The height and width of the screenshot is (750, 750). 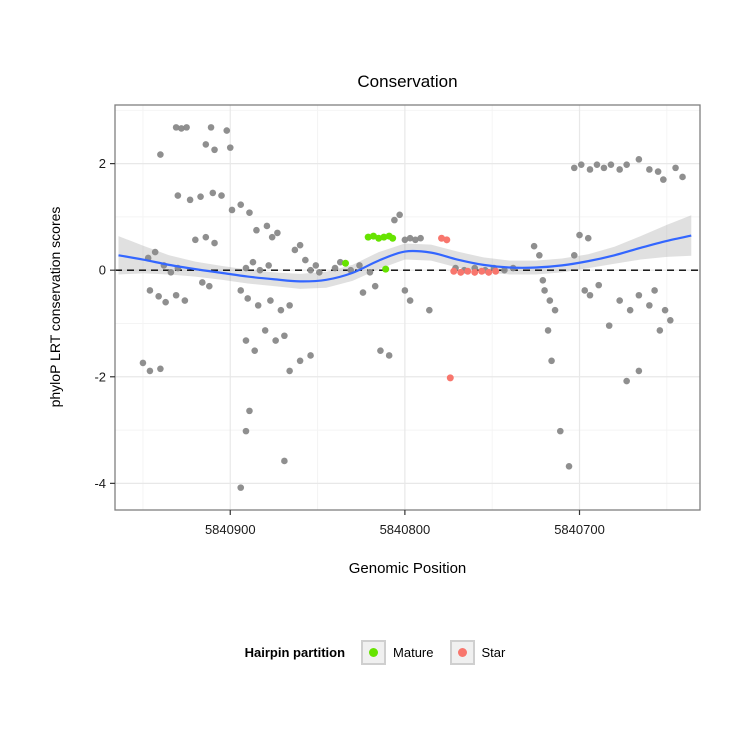 I want to click on smooth-line, so click(x=405, y=258).